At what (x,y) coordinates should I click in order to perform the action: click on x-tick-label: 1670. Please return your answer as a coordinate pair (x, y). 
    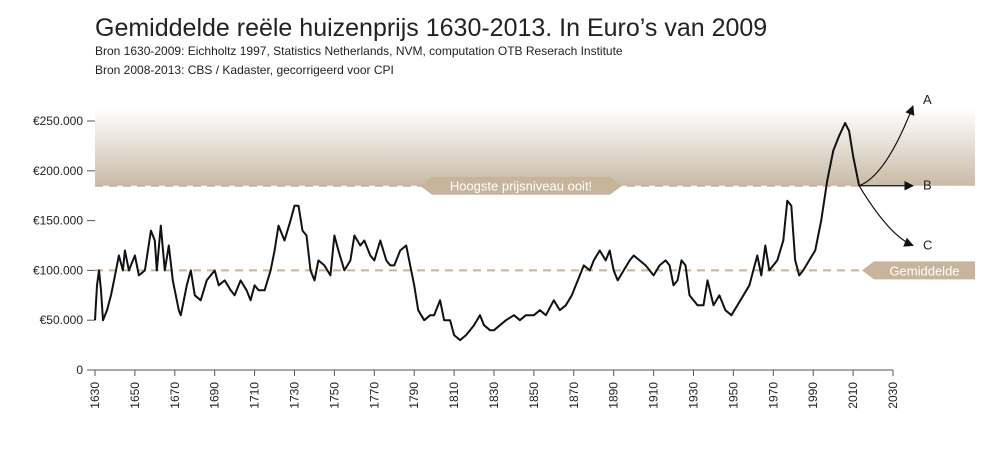
    Looking at the image, I should click on (175, 395).